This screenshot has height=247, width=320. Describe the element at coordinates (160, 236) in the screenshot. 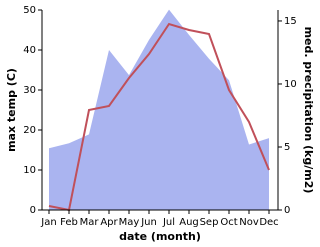

I see `x-axis-label: date (month)` at that location.